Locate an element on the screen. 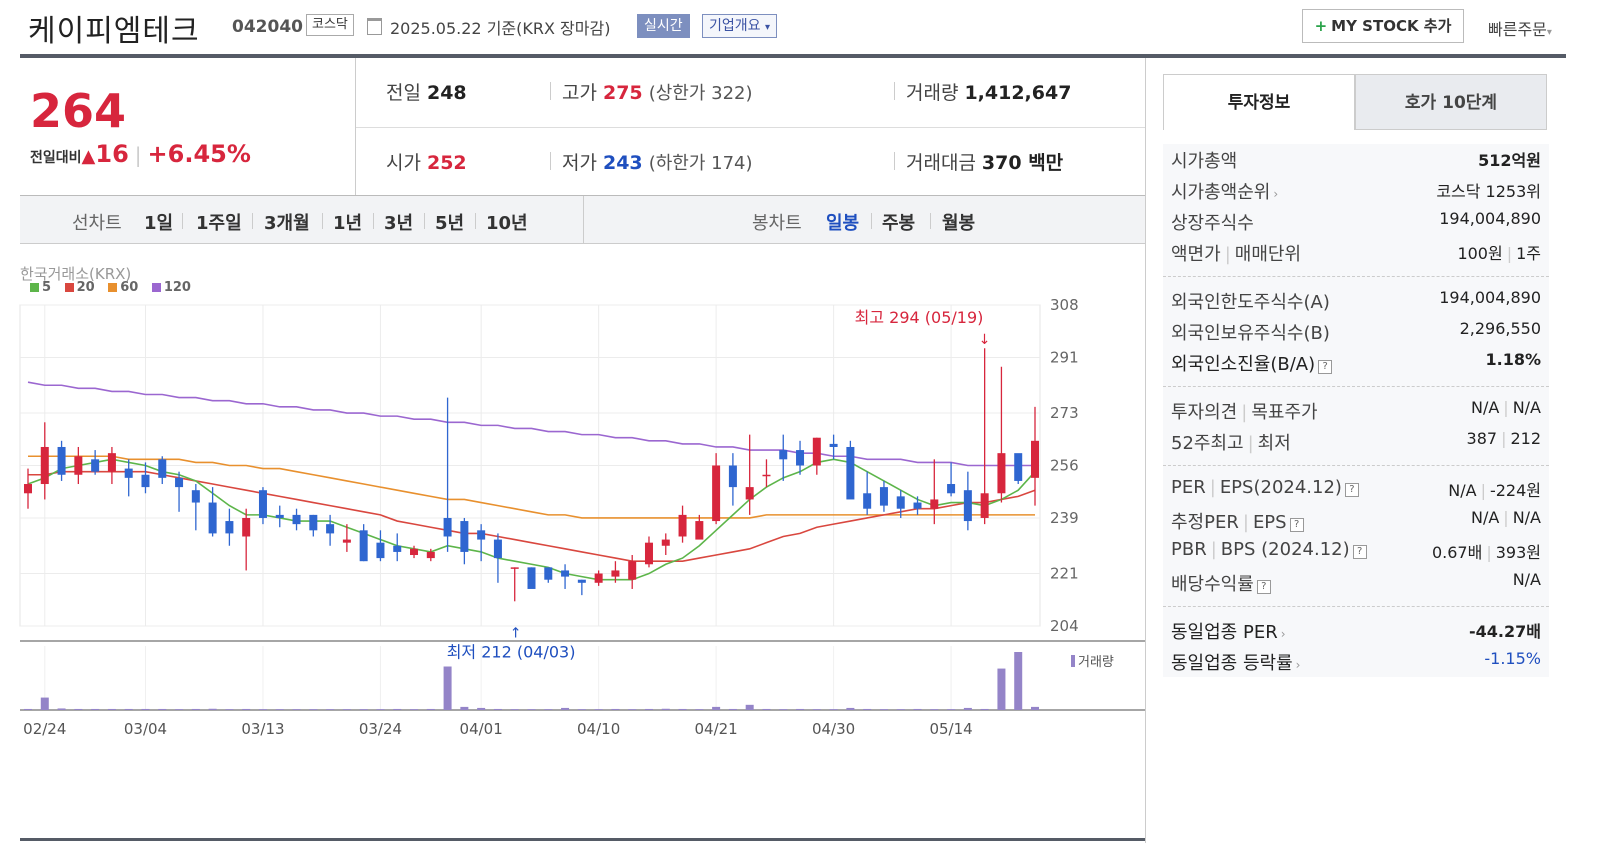 The image size is (1606, 868). info-value: 194,004,890 is located at coordinates (1490, 218).